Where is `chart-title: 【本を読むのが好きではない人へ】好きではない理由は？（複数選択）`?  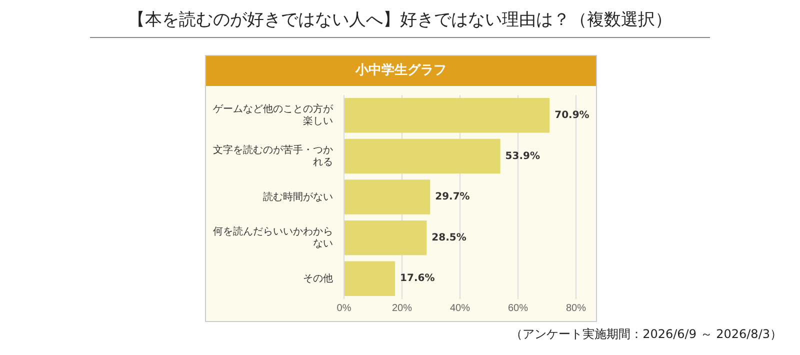 chart-title: 【本を読むのが好きではない人へ】好きではない理由は？（複数選択） is located at coordinates (400, 23).